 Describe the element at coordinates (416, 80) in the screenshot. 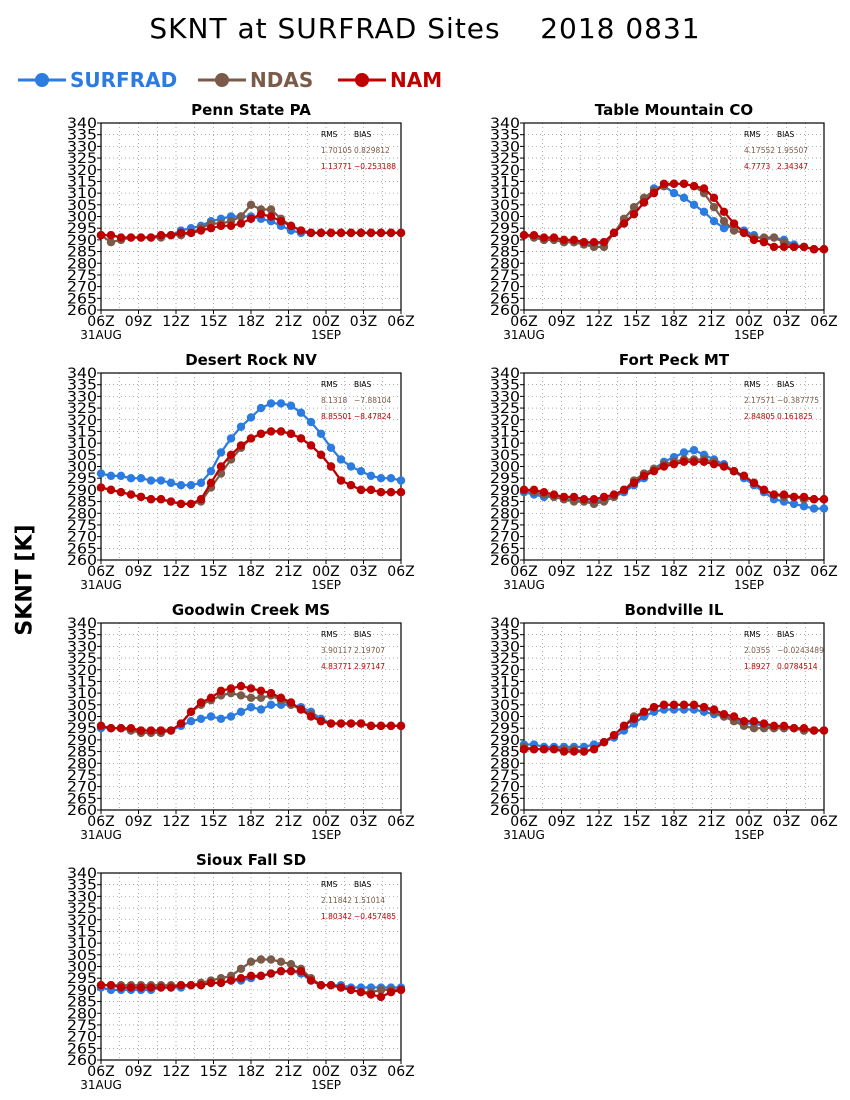

I see `legend-label: NAM` at that location.